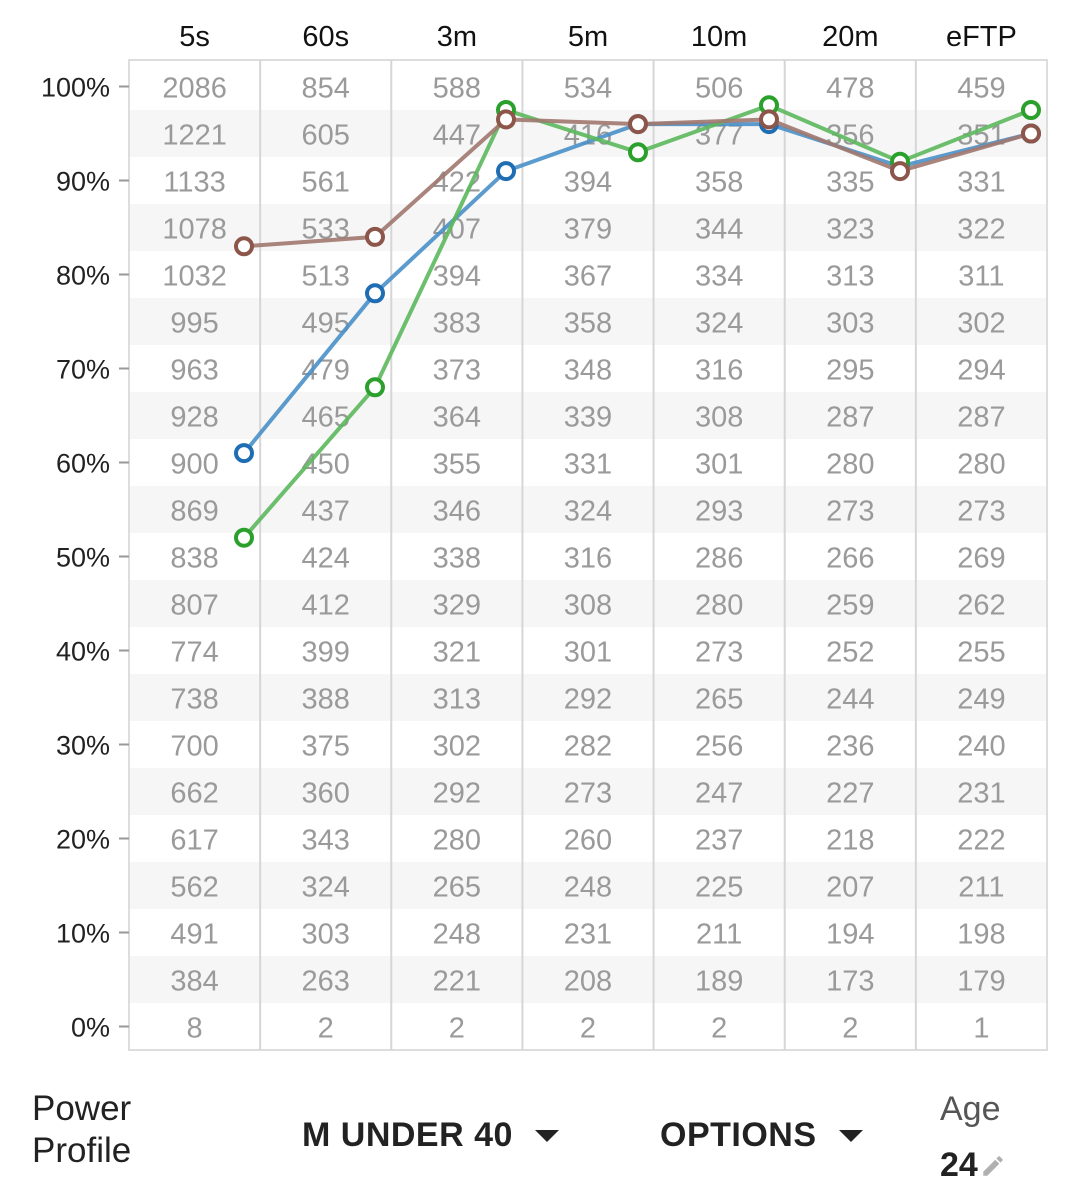 Image resolution: width=1080 pixels, height=1200 pixels. I want to click on table-cell: 588, so click(457, 89).